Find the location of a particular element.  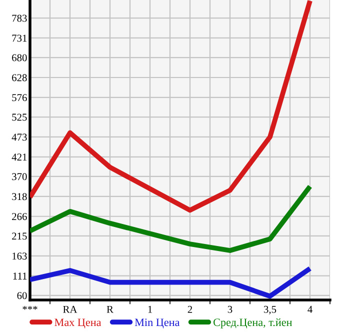

line-series is located at coordinates (171, 282).